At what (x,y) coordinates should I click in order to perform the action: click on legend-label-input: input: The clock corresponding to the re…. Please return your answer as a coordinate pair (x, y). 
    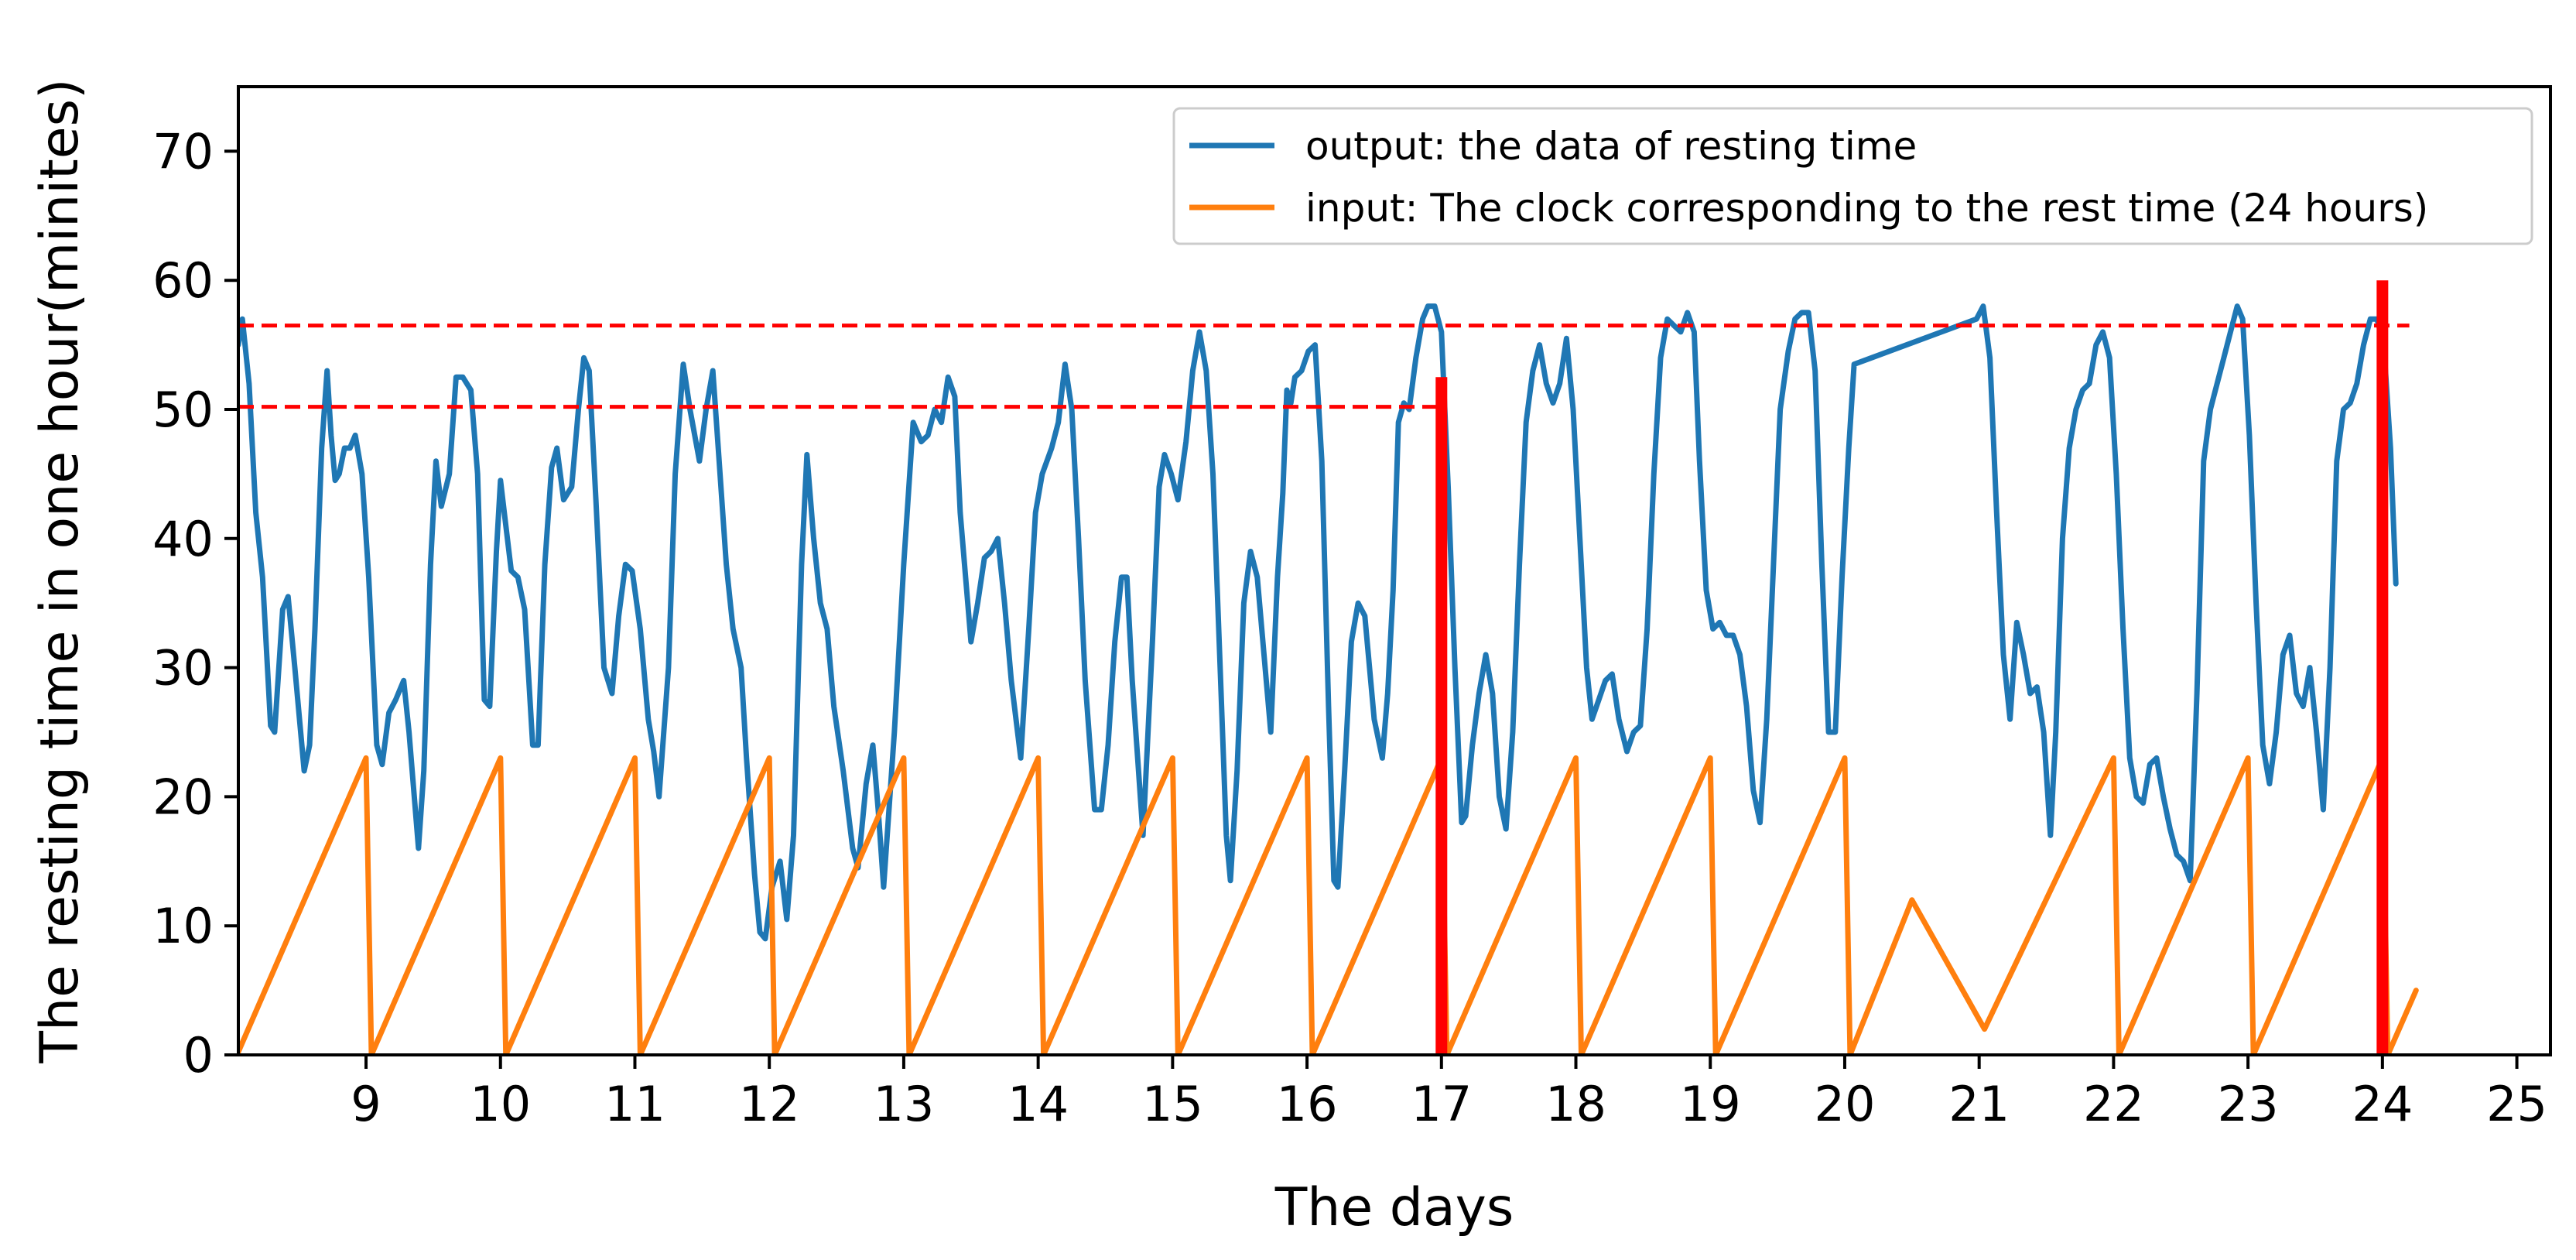
    Looking at the image, I should click on (1867, 208).